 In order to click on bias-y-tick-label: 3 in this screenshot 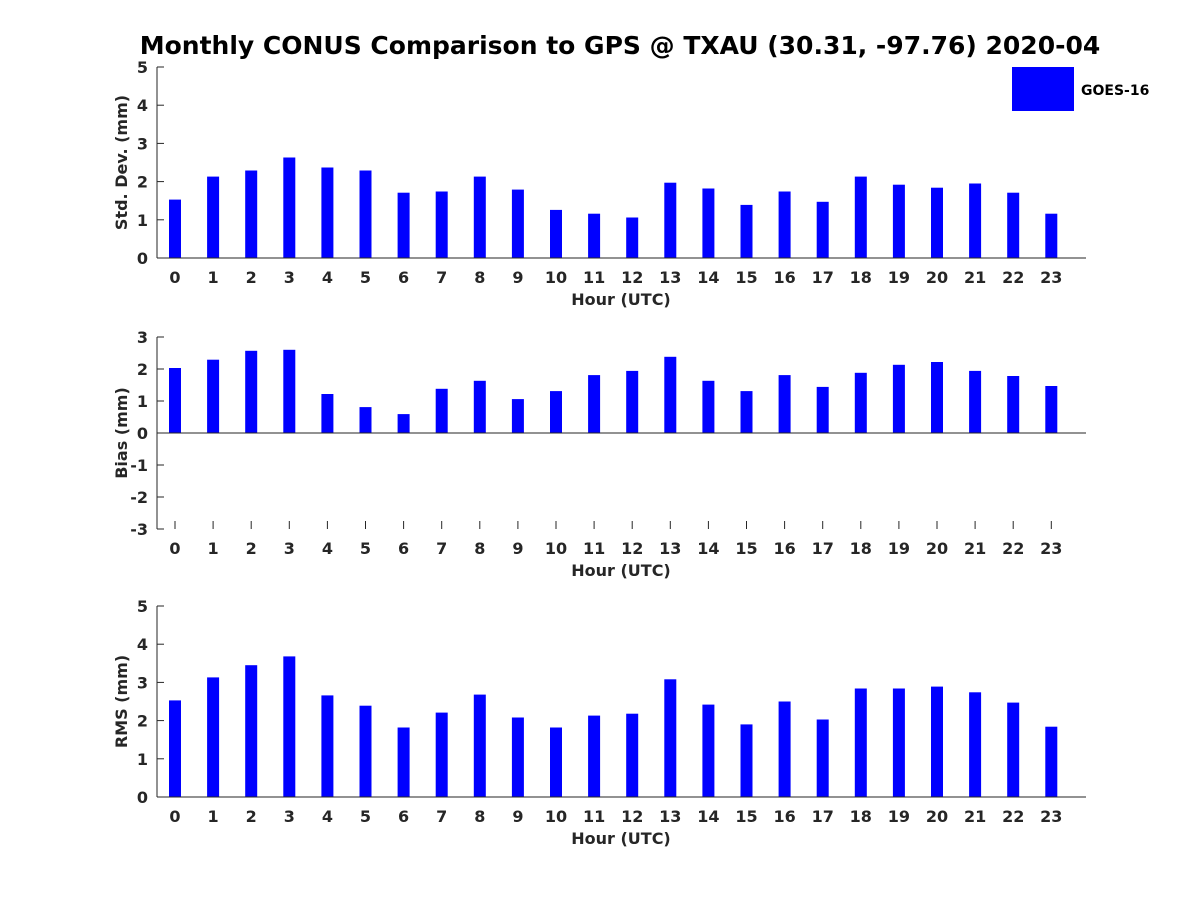, I will do `click(142, 337)`.